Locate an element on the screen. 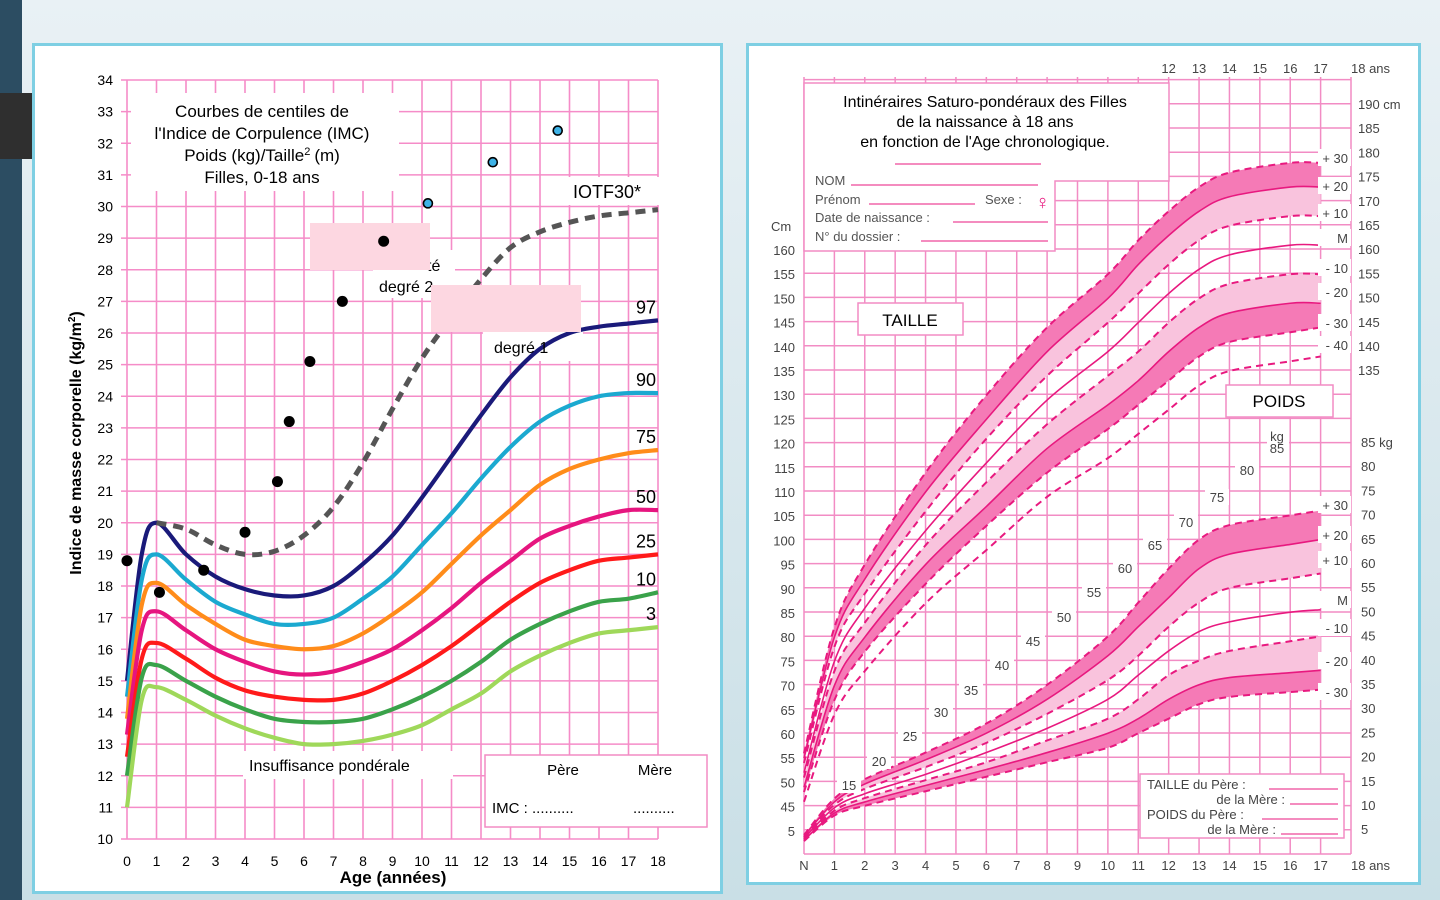 This screenshot has width=1440, height=900. obesity-partial-label: té is located at coordinates (433, 266).